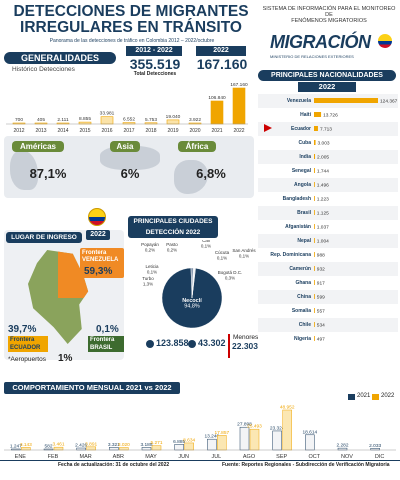 The height and width of the screenshot is (480, 400). What do you see at coordinates (150, 131) in the screenshot?
I see `hist-year-label: 2018` at bounding box center [150, 131].